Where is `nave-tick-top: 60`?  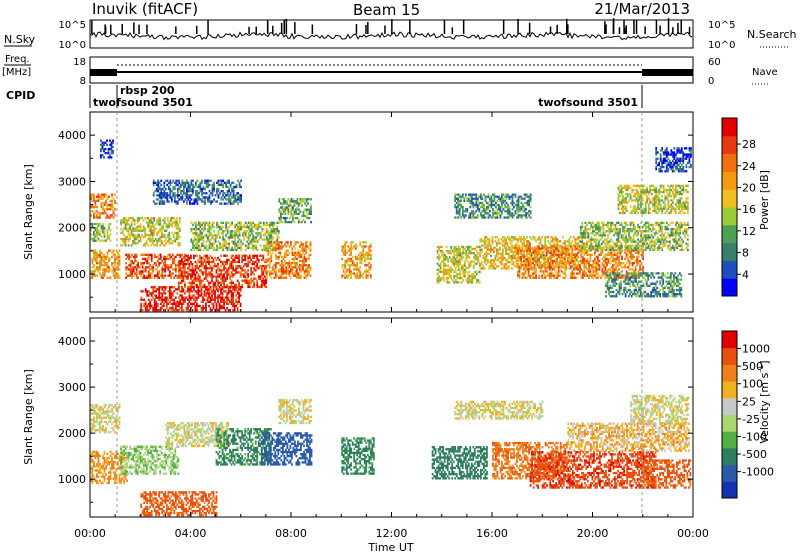 nave-tick-top: 60 is located at coordinates (714, 62).